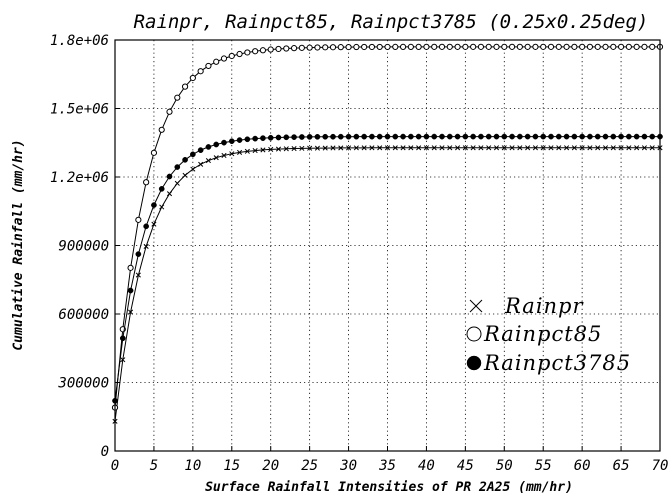 The image size is (672, 494). Describe the element at coordinates (83, 315) in the screenshot. I see `y-tick-label: 600000` at that location.